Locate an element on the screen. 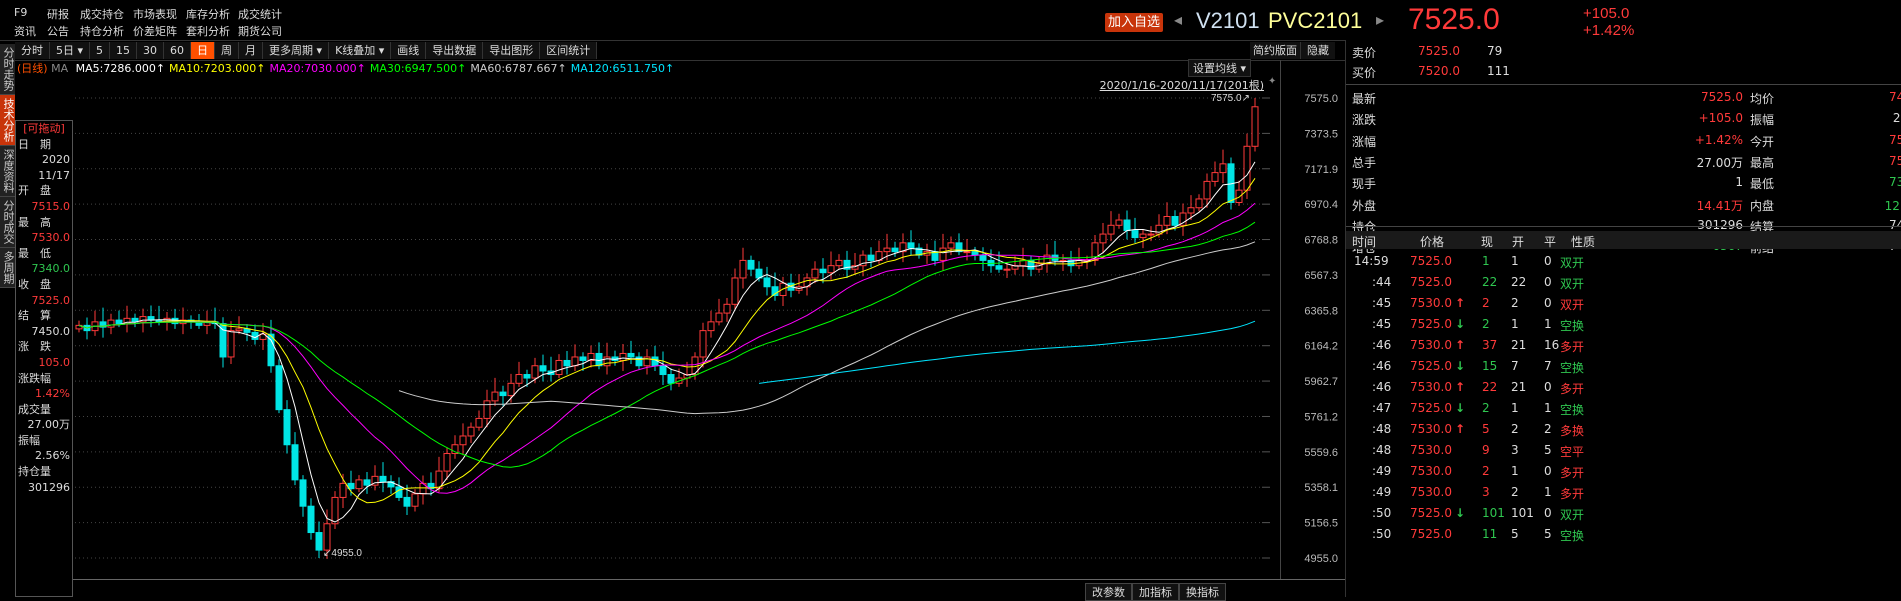  info-value: 7450.0 is located at coordinates (51, 331).